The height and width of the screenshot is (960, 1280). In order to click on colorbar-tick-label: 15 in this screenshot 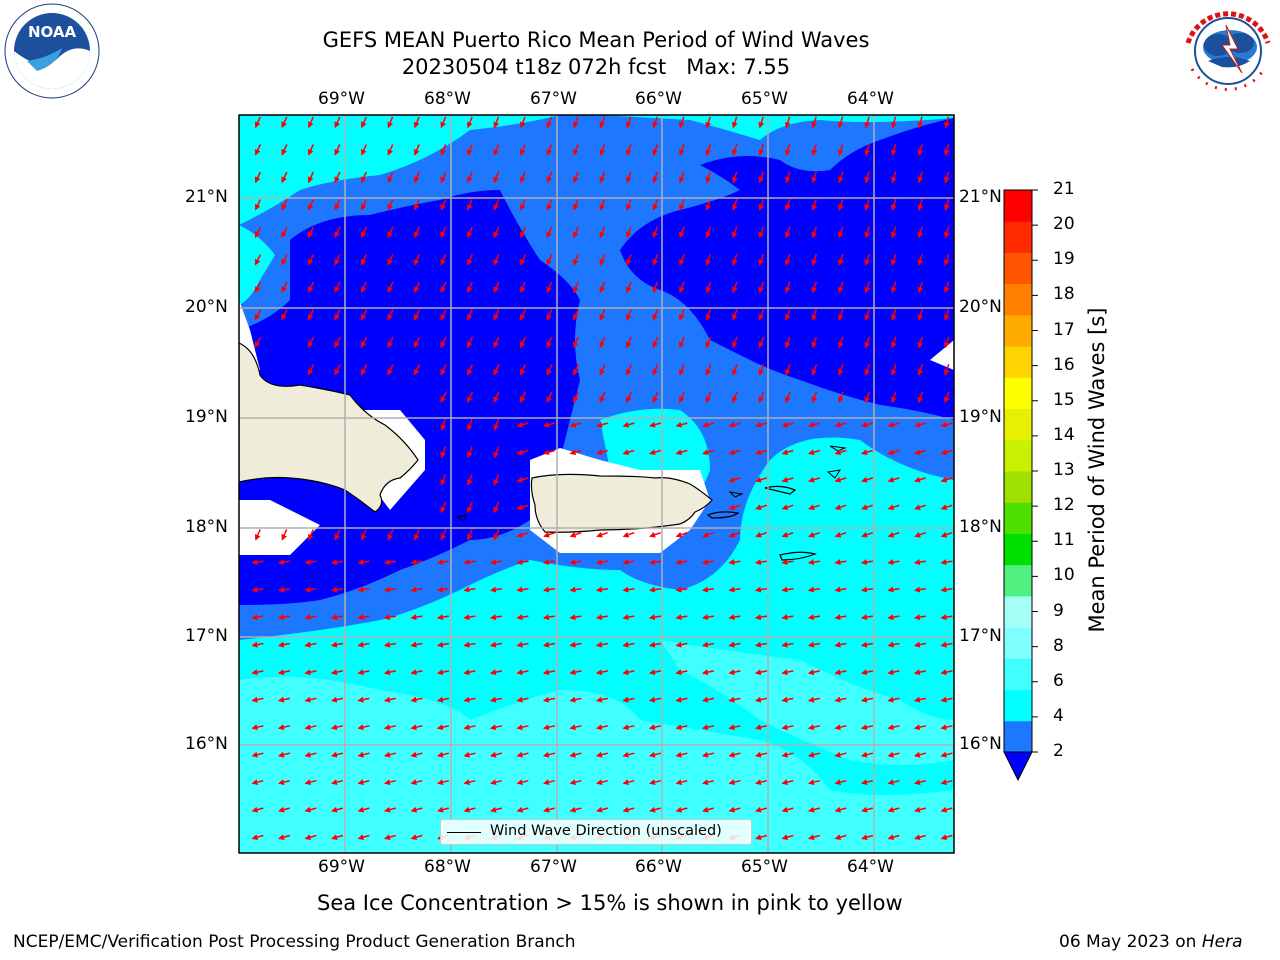, I will do `click(1064, 399)`.